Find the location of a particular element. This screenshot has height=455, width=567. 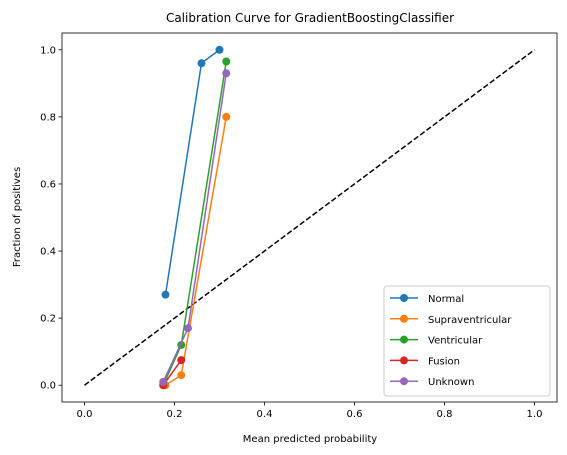

y-axis-label: Fraction of positives is located at coordinates (17, 217).